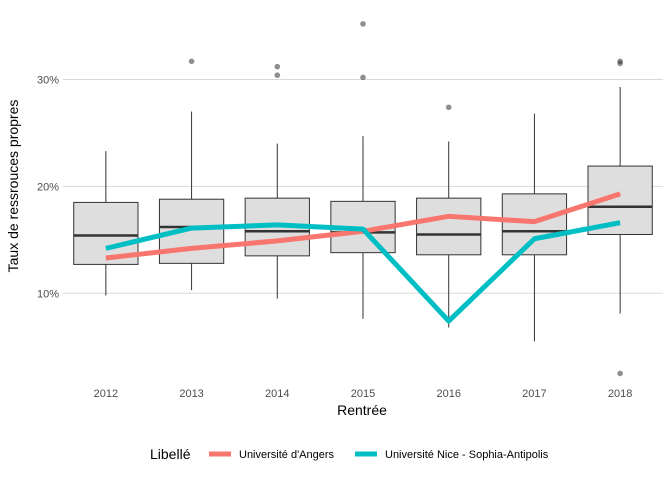  Describe the element at coordinates (106, 223) in the screenshot. I see `box-2012` at that location.